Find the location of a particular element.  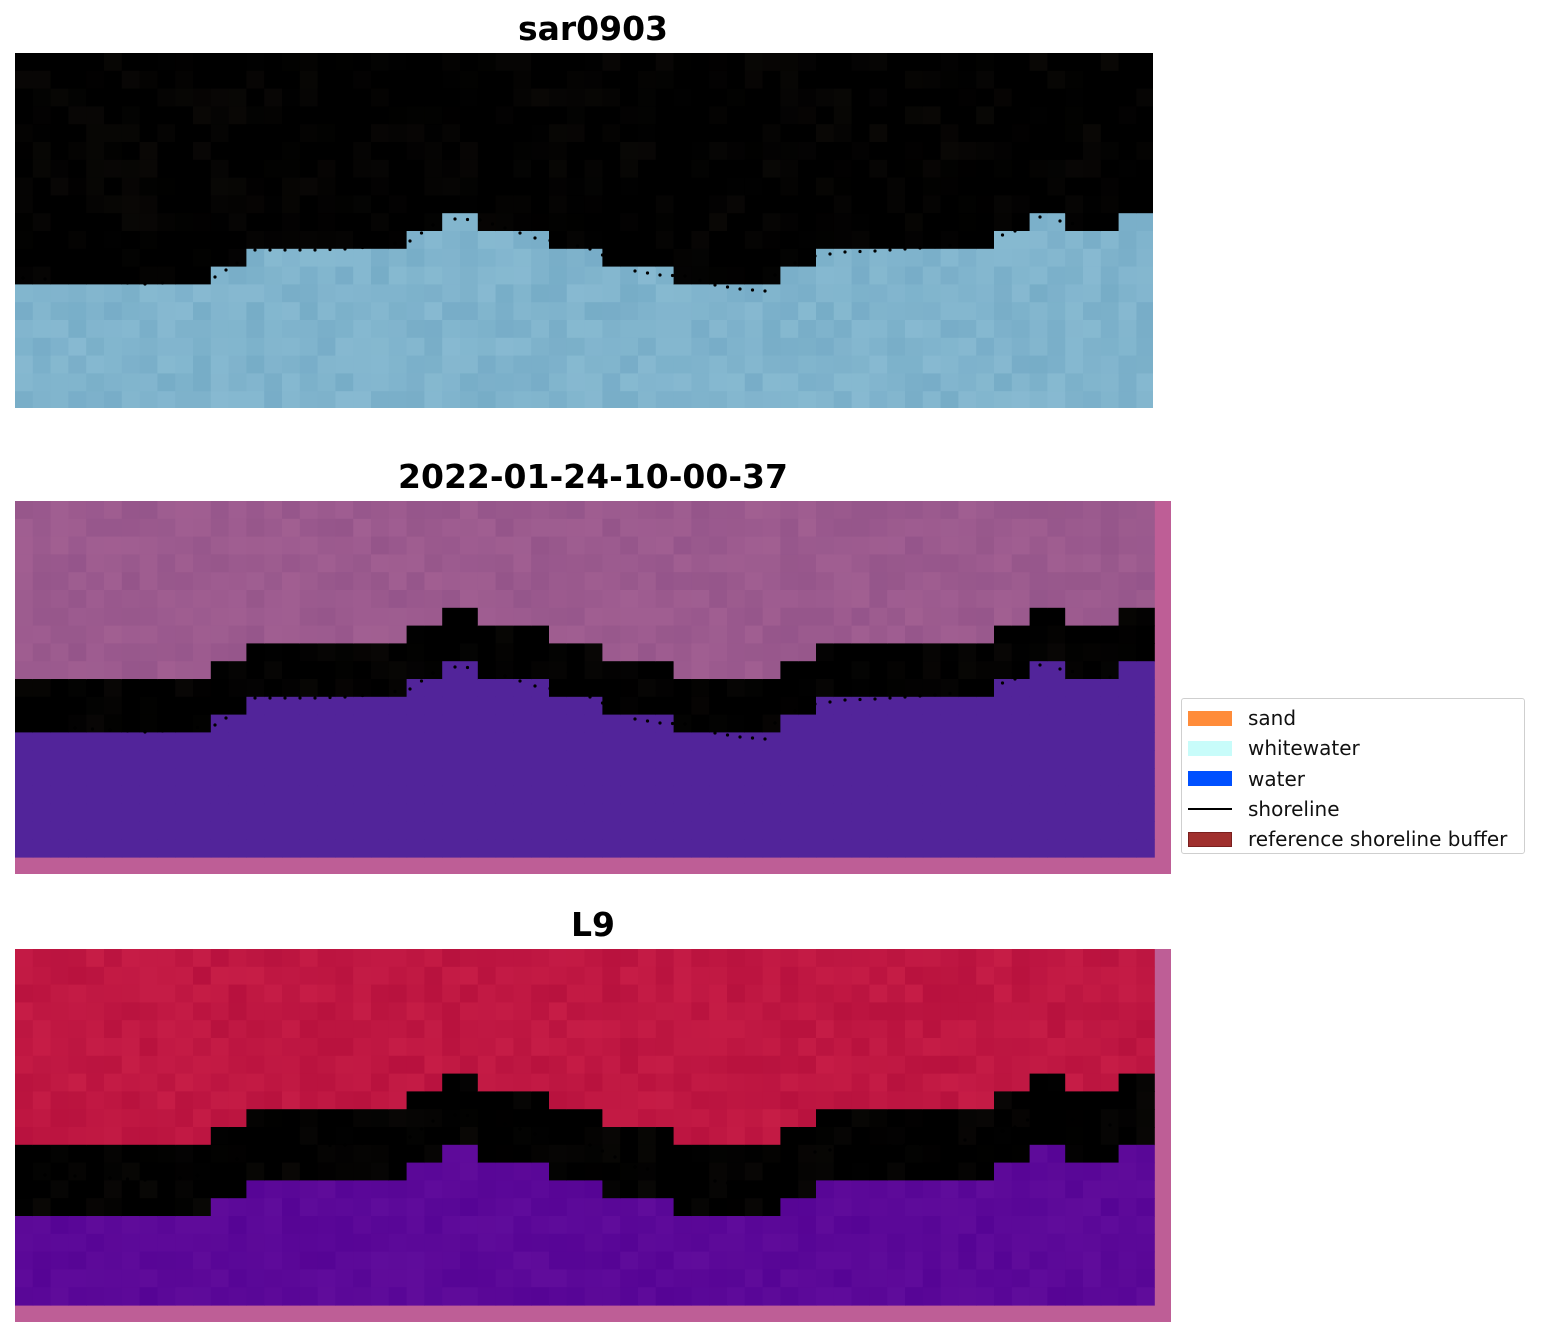

legend-label: shoreline is located at coordinates (1294, 809).